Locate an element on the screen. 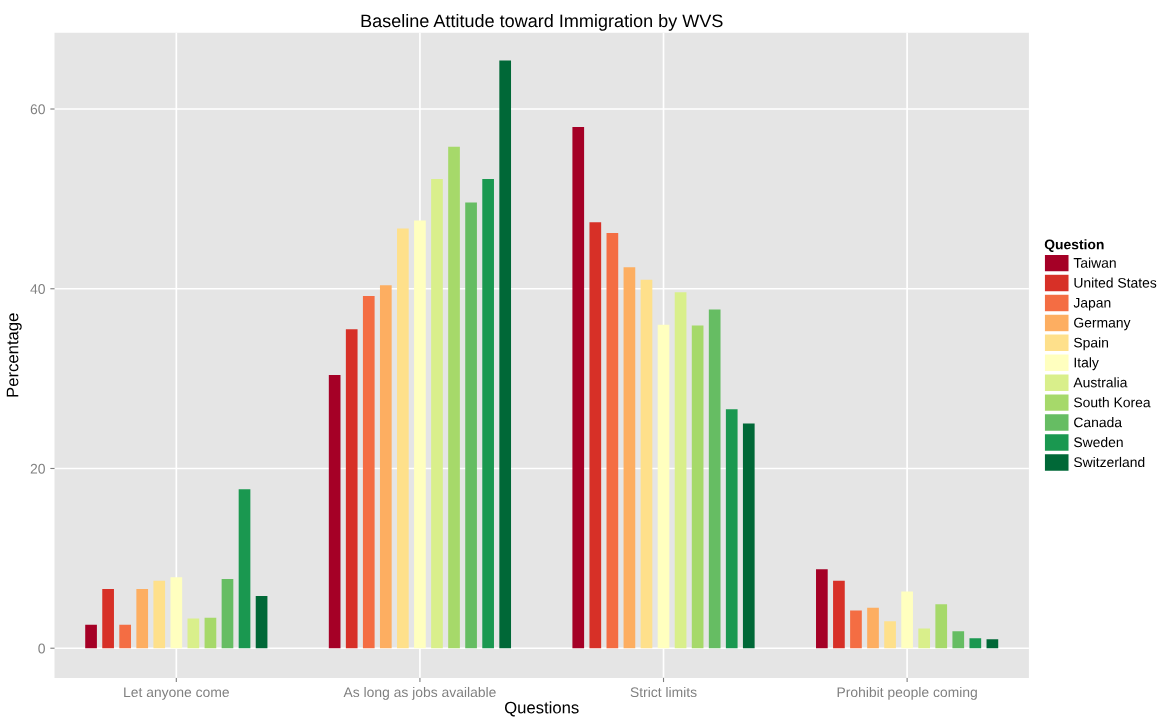 This screenshot has height=725, width=1160. x-tick-label: Let anyone come is located at coordinates (176, 693).